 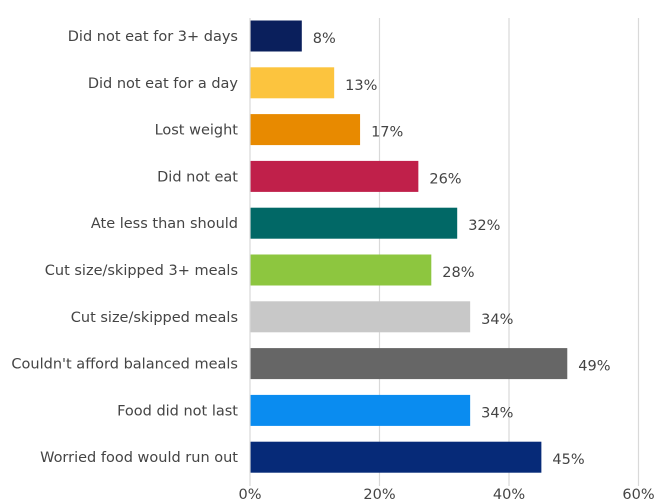 I want to click on x-axis-tick-labels: 0% 20% 40% 60%, so click(x=446, y=494).